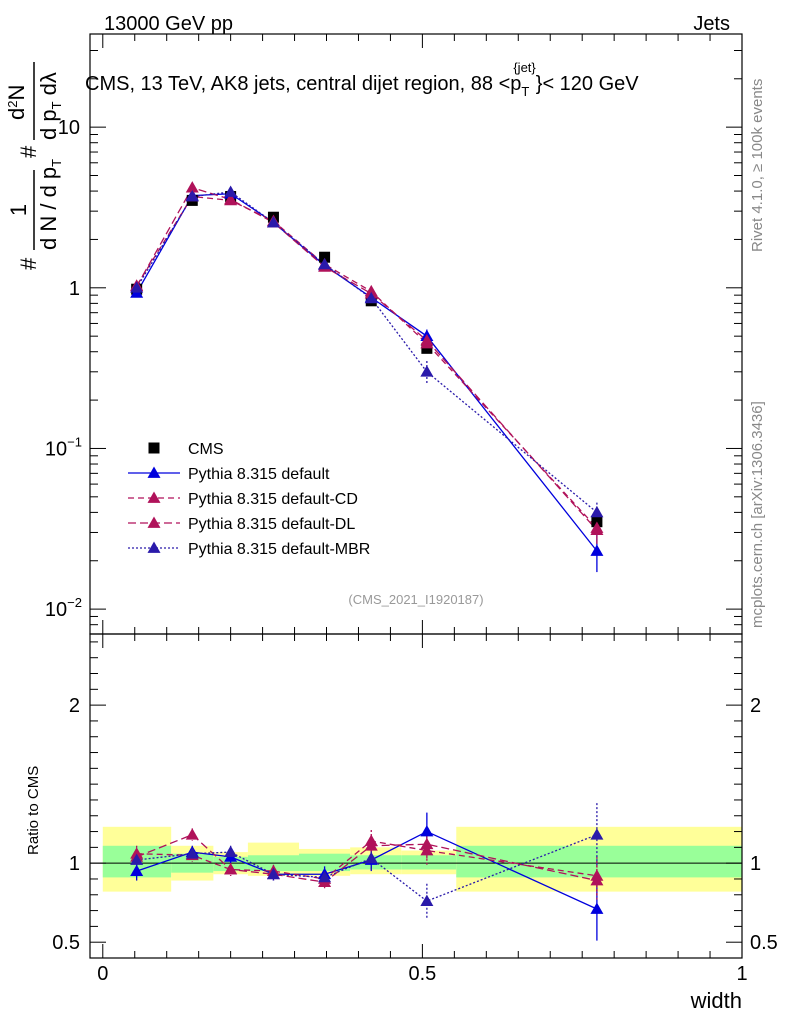  What do you see at coordinates (597, 550) in the screenshot?
I see `main-point-default` at bounding box center [597, 550].